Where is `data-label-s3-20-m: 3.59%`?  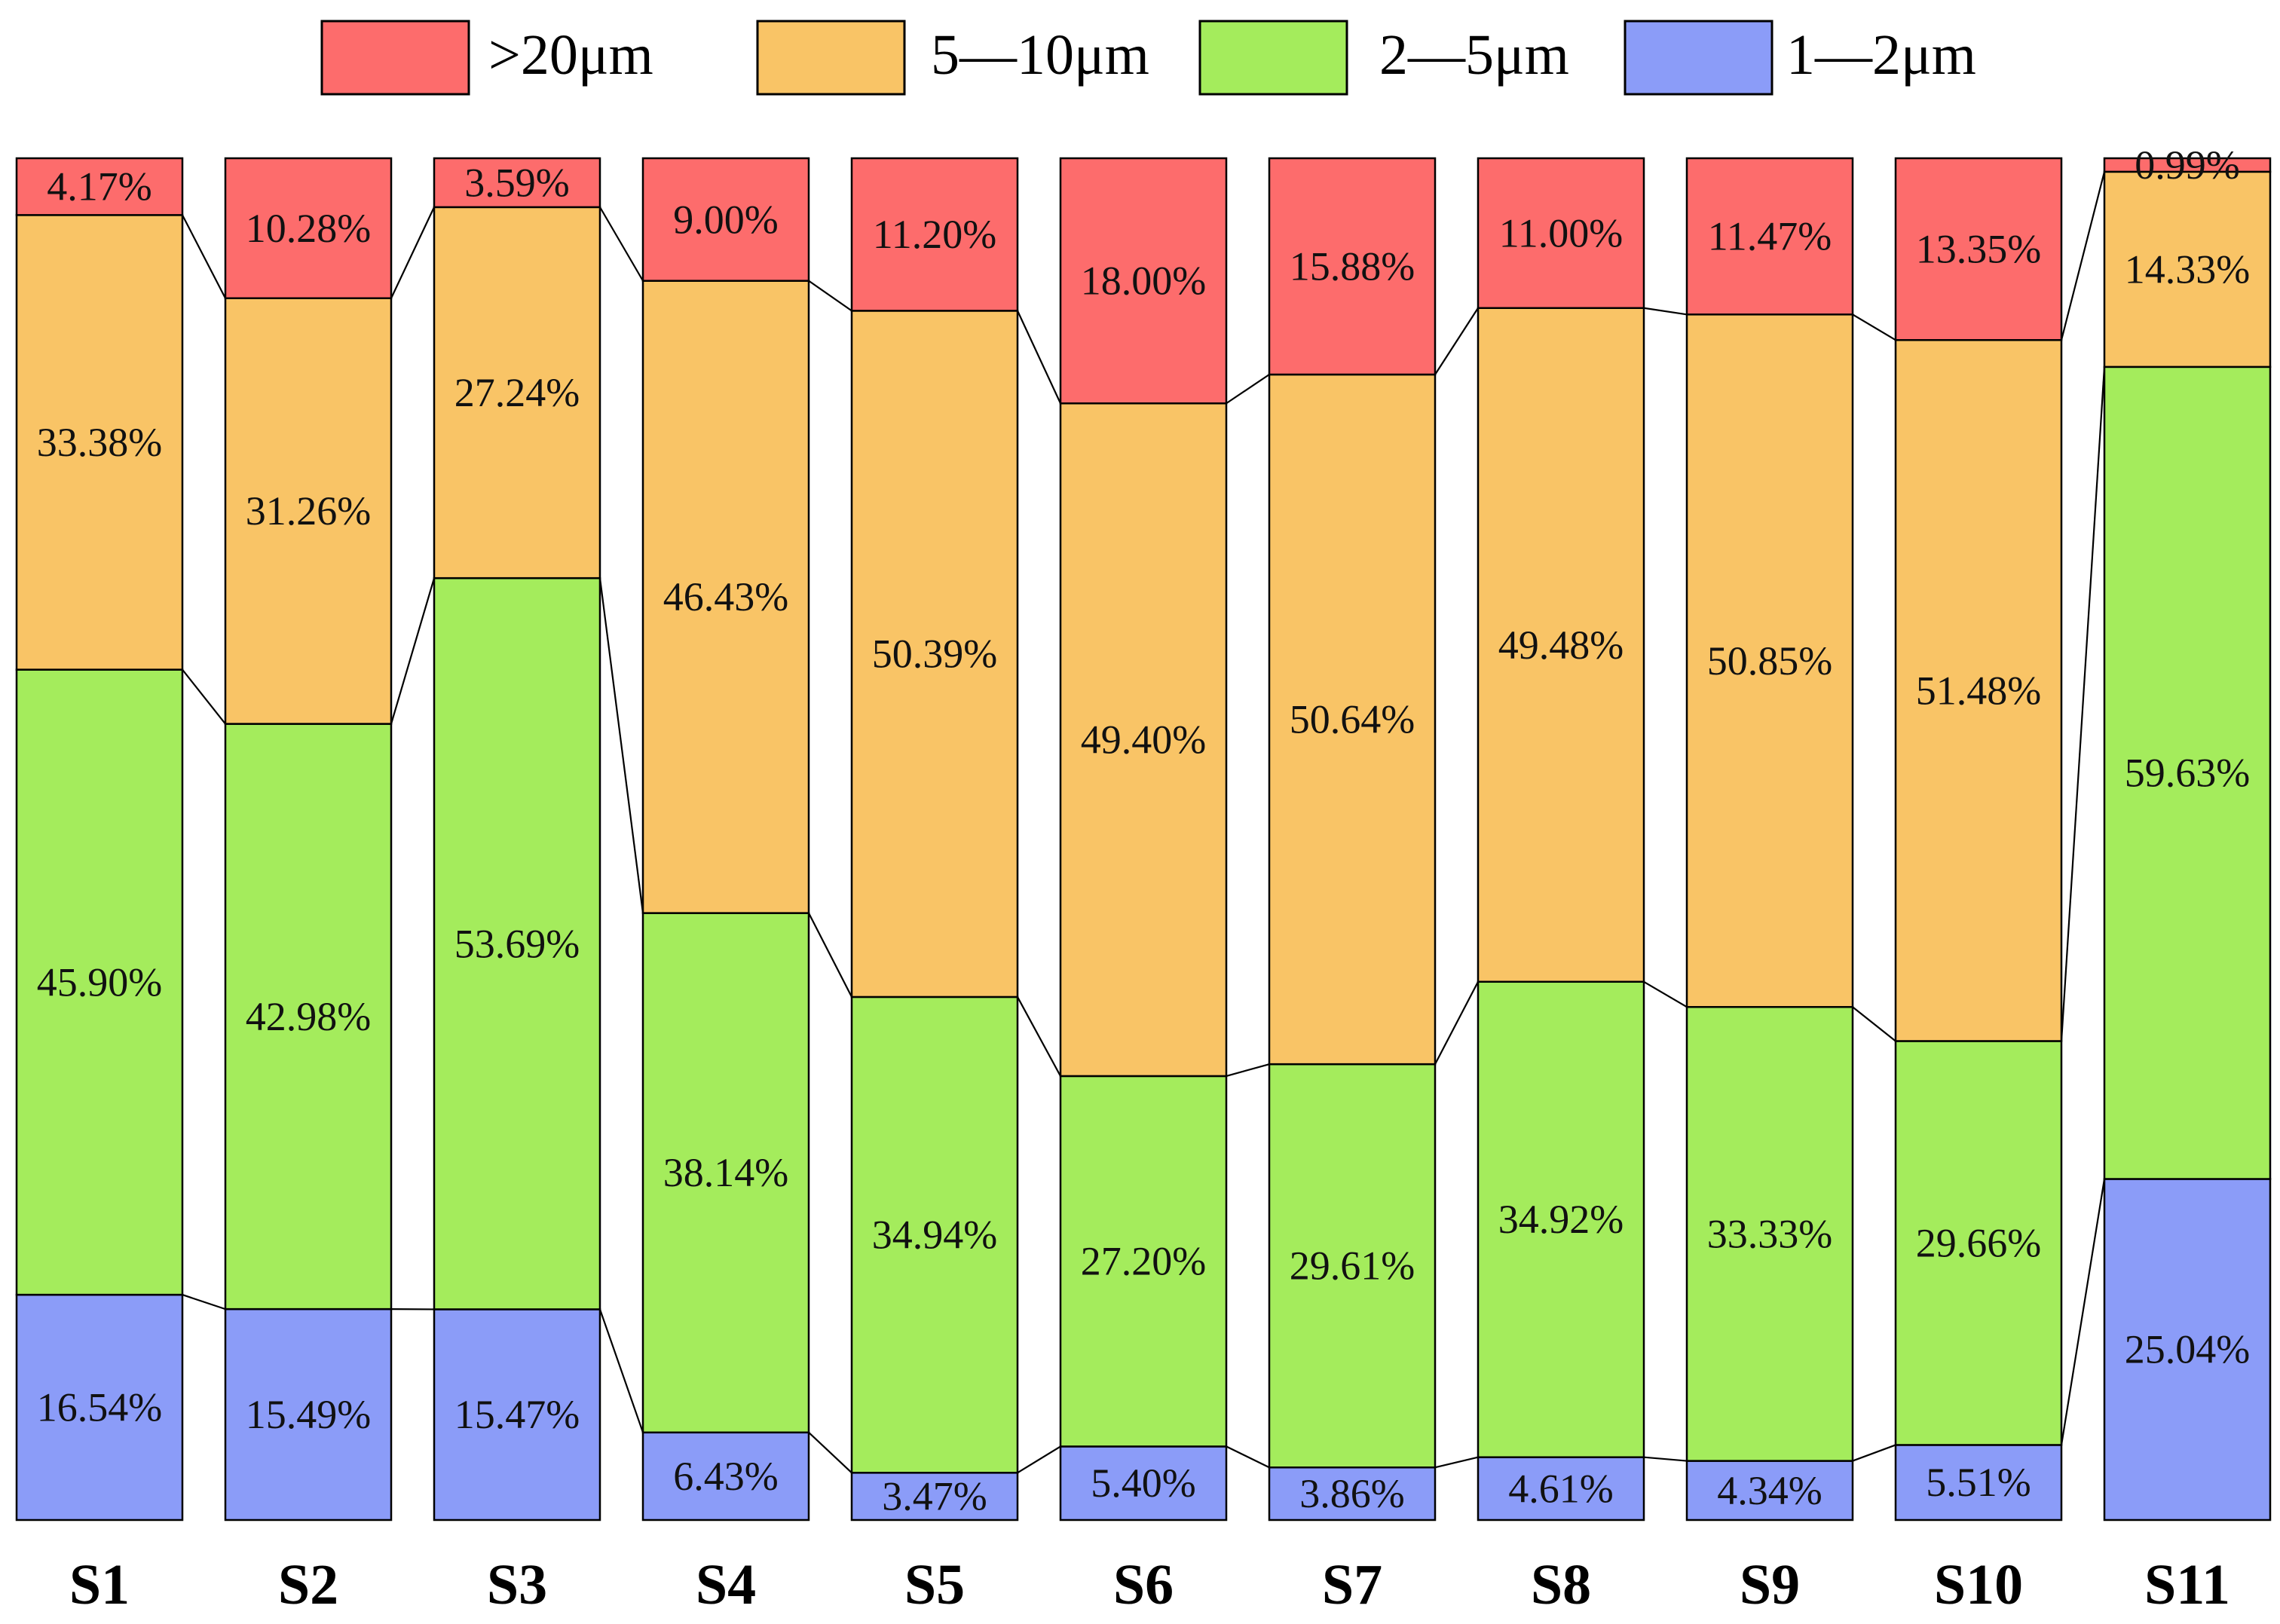 data-label-s3-20-m: 3.59% is located at coordinates (516, 183).